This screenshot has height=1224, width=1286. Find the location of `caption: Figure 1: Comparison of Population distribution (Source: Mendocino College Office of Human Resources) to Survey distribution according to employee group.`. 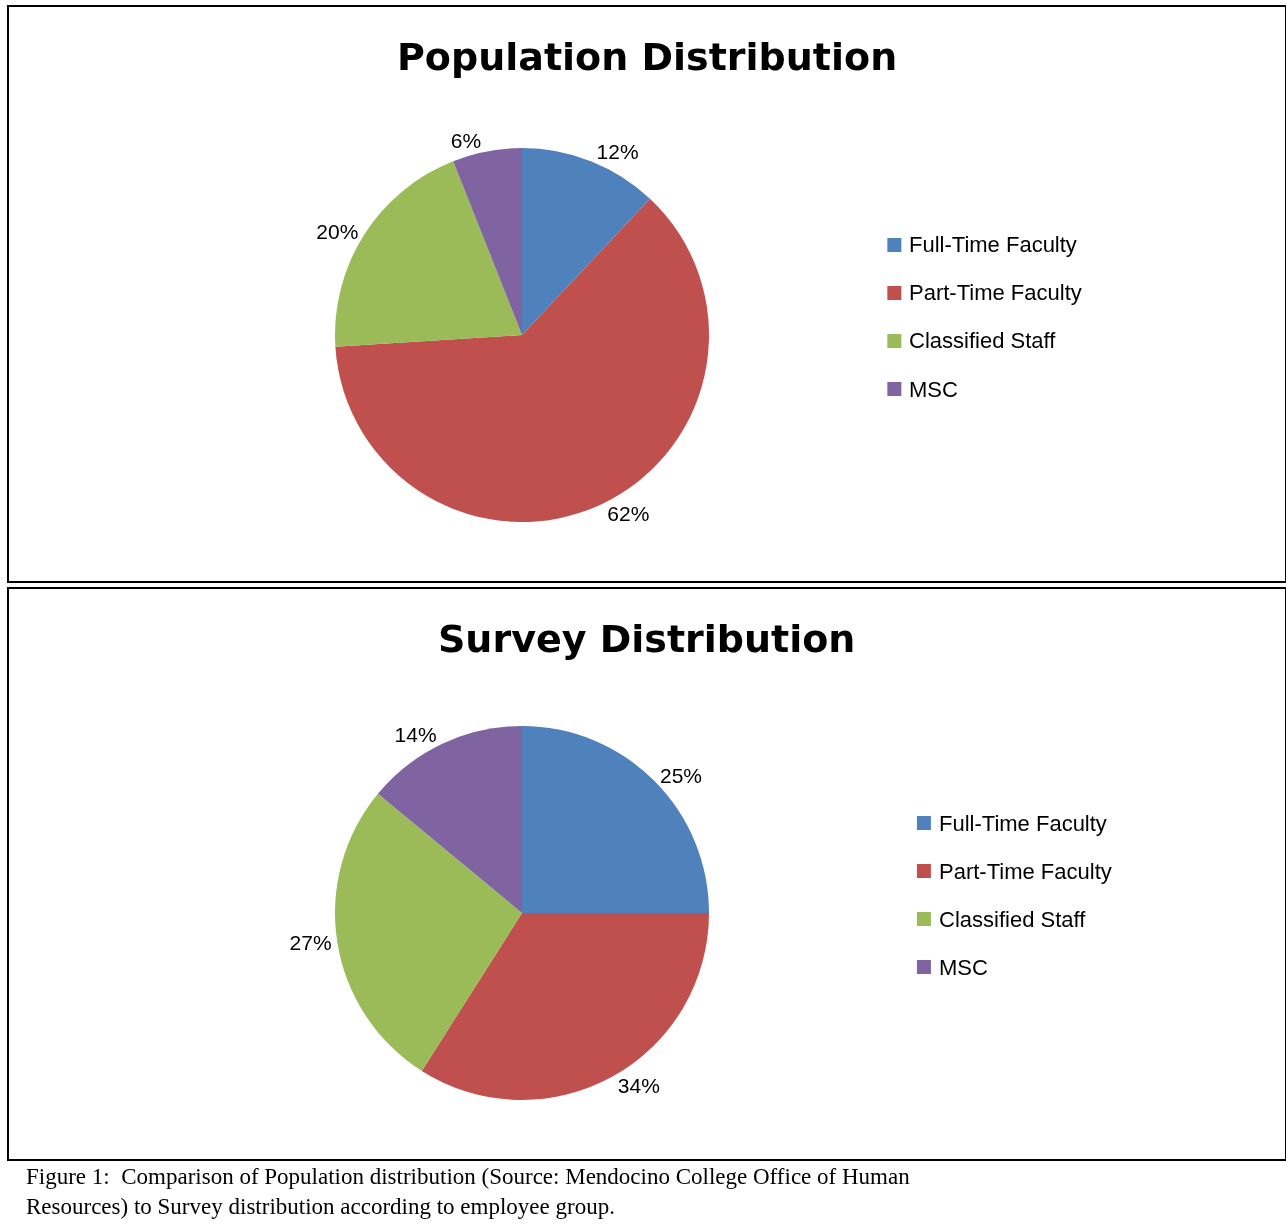

caption: Figure 1: Comparison of Population distribution (Source: Mendocino College Office of Human Resources) to Survey distribution according to employee group. is located at coordinates (468, 1191).